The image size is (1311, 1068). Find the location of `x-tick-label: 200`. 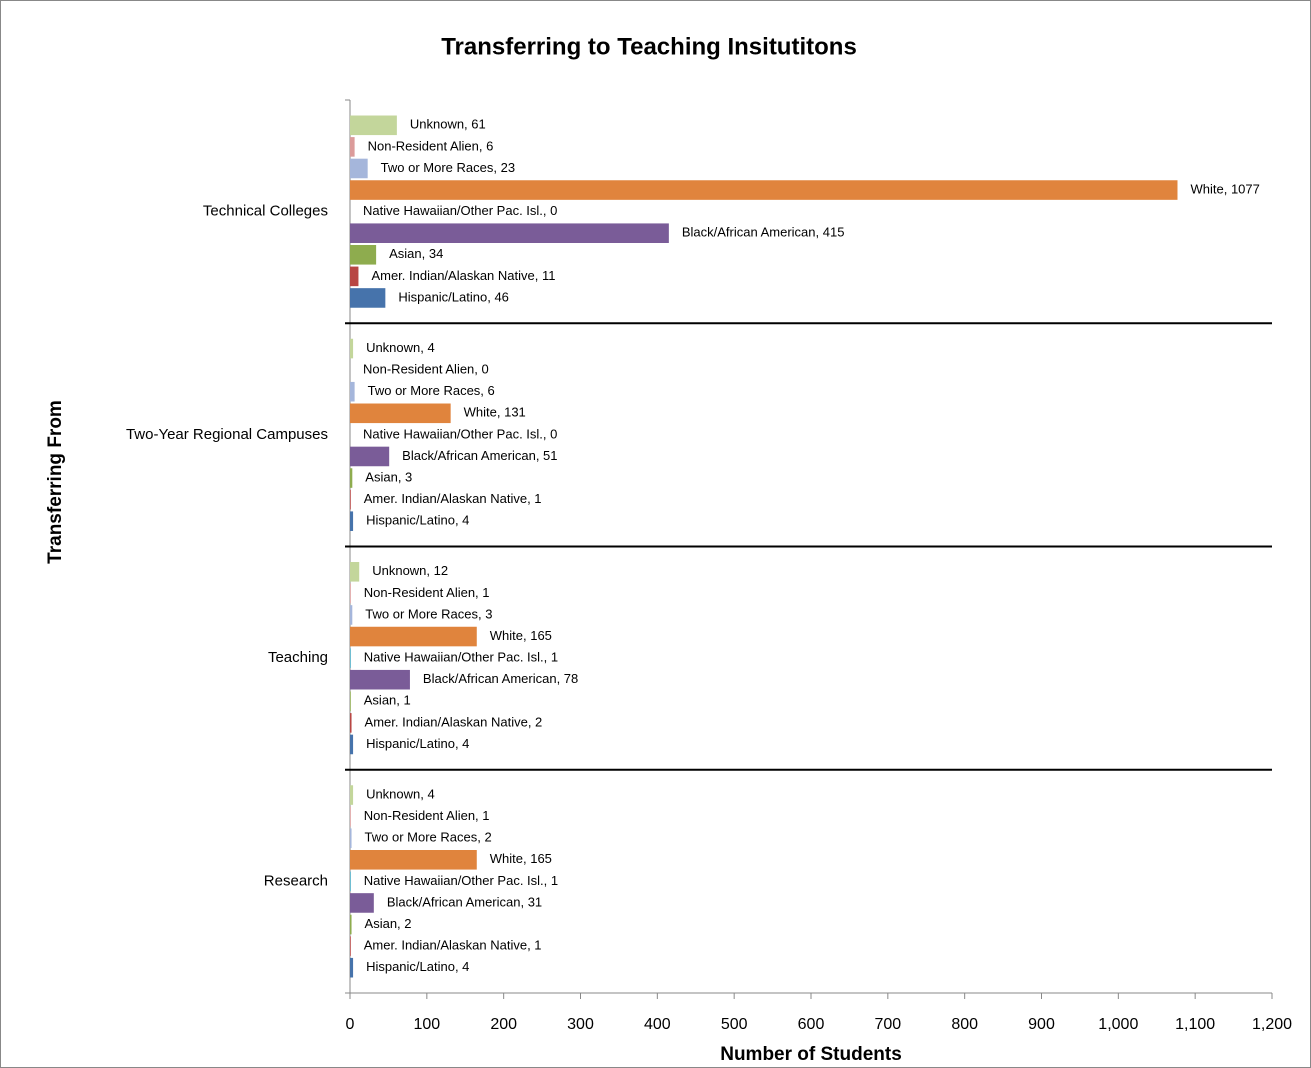

x-tick-label: 200 is located at coordinates (503, 1024).